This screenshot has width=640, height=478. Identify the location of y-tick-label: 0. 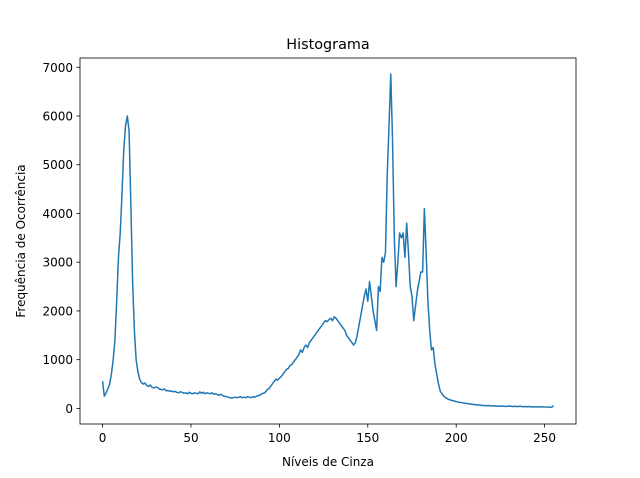
(69, 409).